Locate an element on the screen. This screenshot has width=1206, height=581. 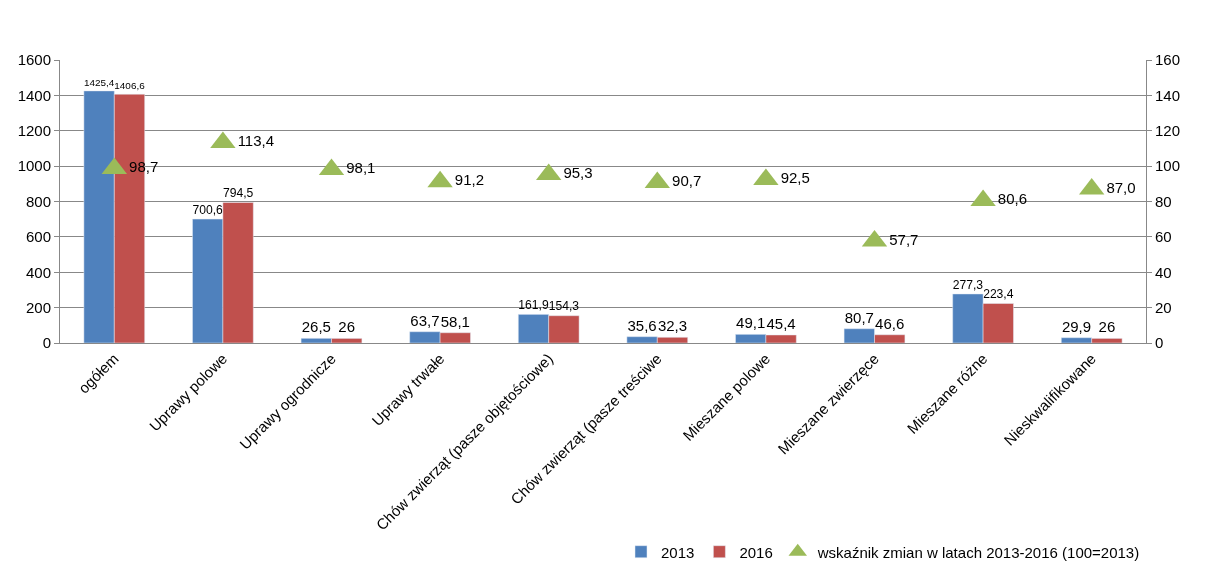
y2-tick-label: 140 is located at coordinates (1168, 95).